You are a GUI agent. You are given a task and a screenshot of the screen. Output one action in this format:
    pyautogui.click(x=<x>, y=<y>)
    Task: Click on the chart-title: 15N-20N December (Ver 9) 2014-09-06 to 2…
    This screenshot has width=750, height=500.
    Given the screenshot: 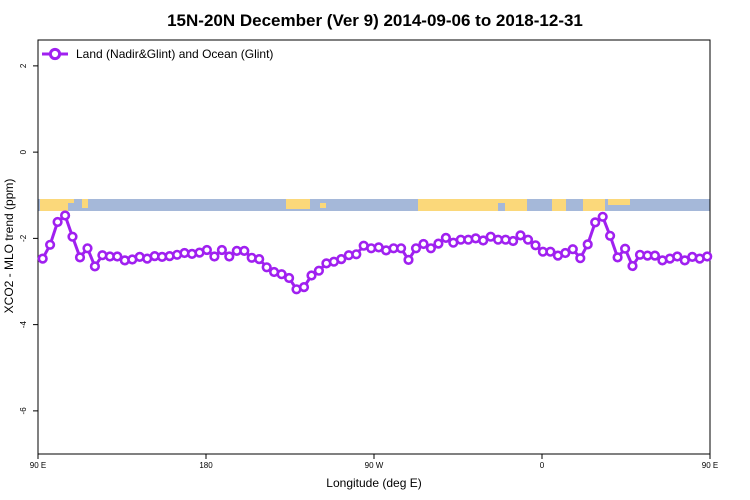 What is the action you would take?
    pyautogui.click(x=375, y=20)
    